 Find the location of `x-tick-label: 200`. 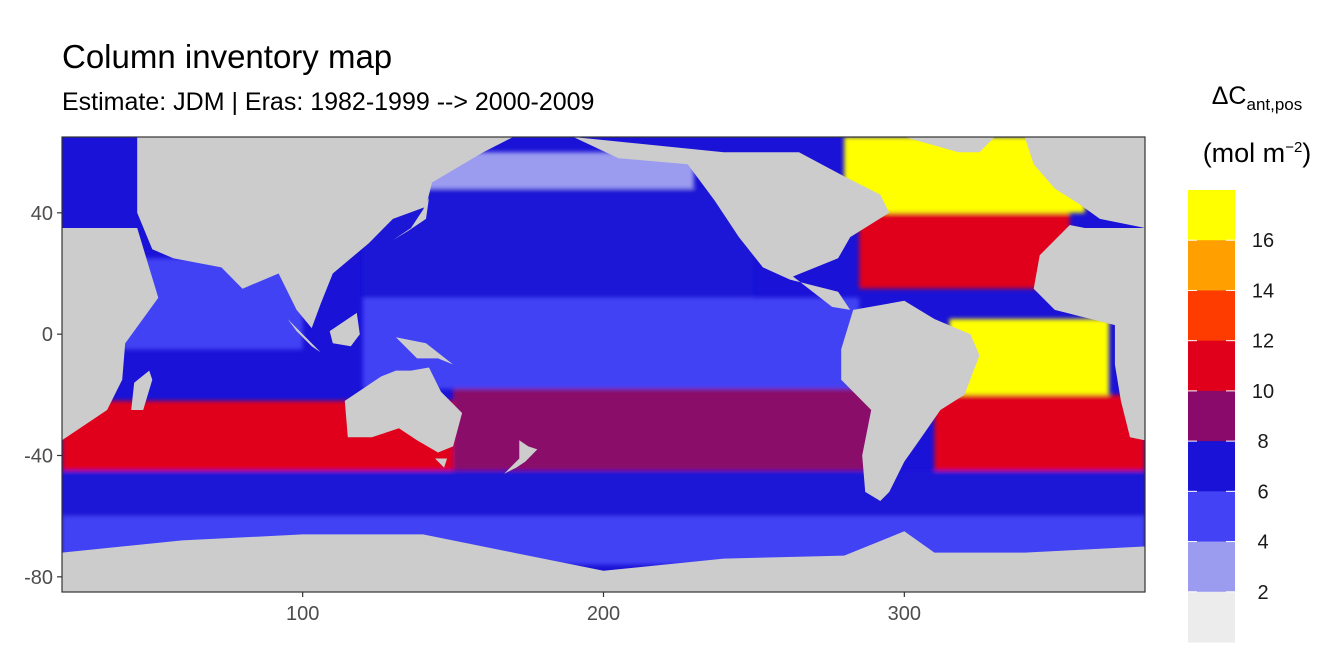

x-tick-label: 200 is located at coordinates (603, 614).